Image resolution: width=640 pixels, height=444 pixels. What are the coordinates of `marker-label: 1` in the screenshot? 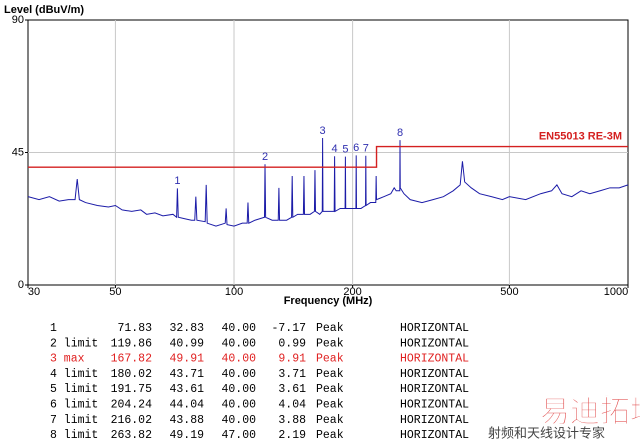 It's located at (177, 181).